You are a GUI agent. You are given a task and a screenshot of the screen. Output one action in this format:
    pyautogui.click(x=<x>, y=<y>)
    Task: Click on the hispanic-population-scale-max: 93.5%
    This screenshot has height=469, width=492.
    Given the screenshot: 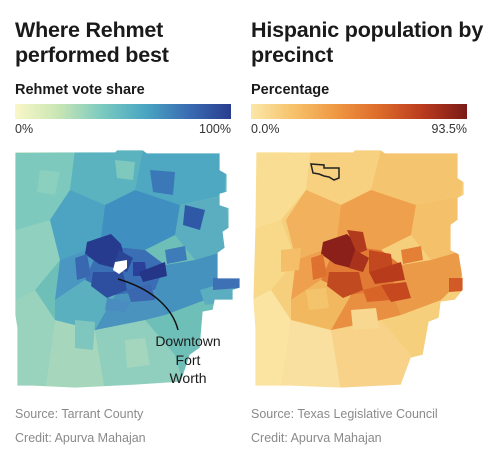 What is the action you would take?
    pyautogui.click(x=449, y=129)
    